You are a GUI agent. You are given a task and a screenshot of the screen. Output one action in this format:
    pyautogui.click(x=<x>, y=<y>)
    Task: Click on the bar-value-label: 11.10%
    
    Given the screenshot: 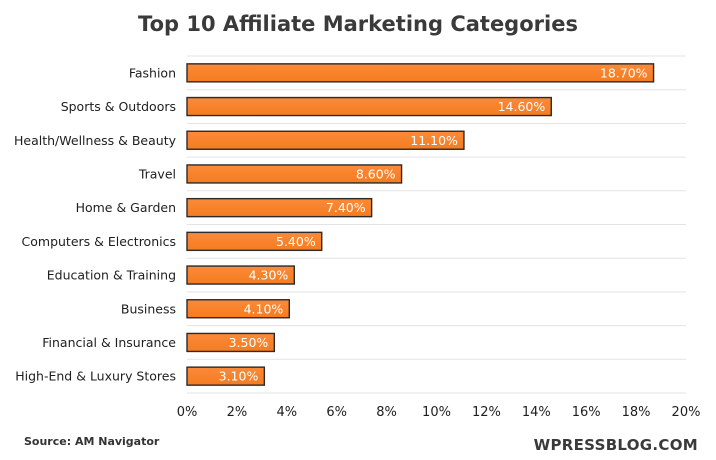 What is the action you would take?
    pyautogui.click(x=434, y=140)
    